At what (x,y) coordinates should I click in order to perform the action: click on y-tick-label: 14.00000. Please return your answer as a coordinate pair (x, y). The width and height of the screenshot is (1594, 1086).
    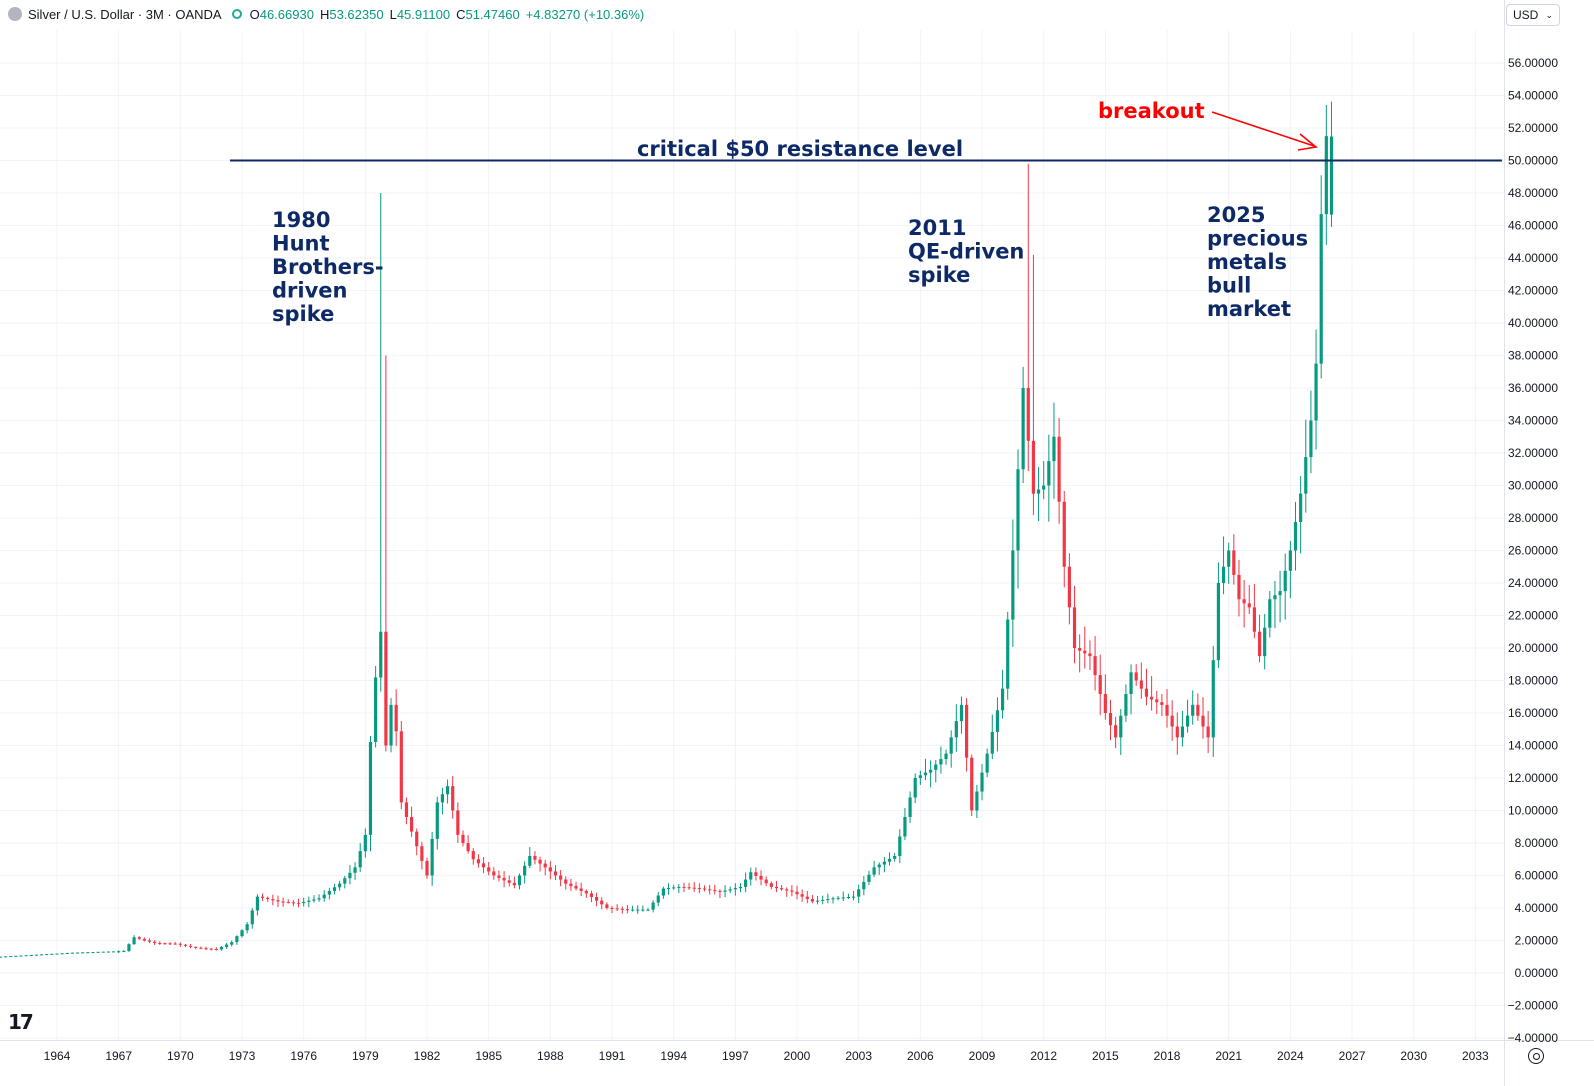
    Looking at the image, I should click on (1533, 746).